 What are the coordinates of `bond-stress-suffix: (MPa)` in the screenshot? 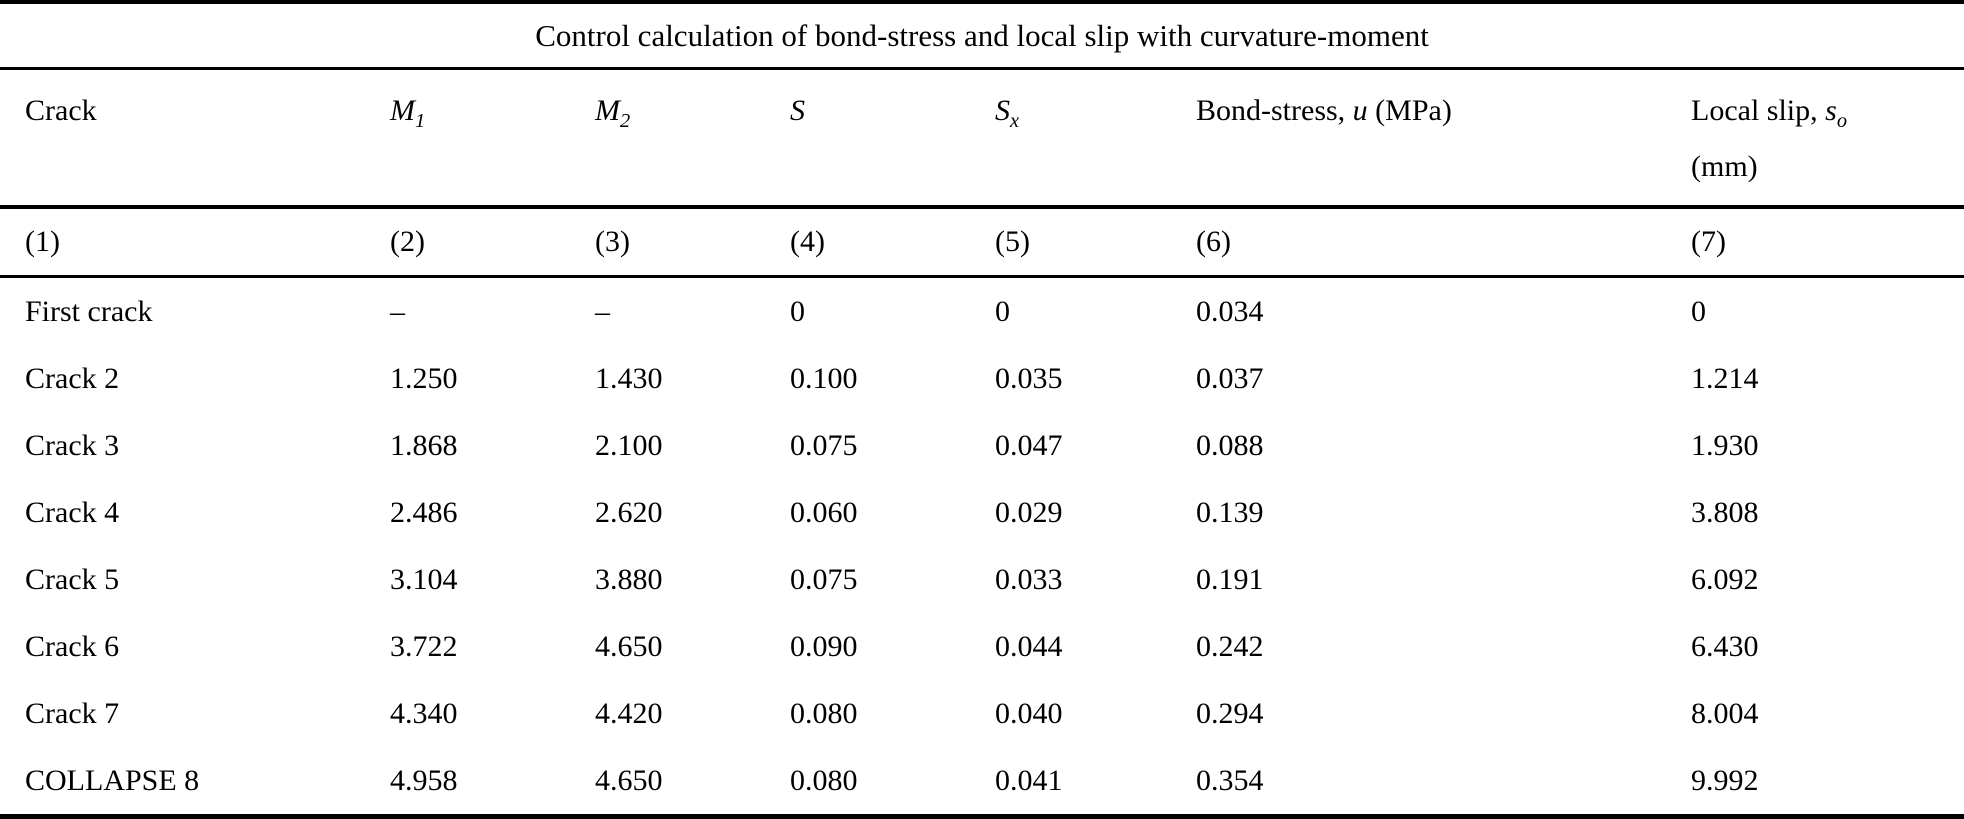 It's located at (1409, 110).